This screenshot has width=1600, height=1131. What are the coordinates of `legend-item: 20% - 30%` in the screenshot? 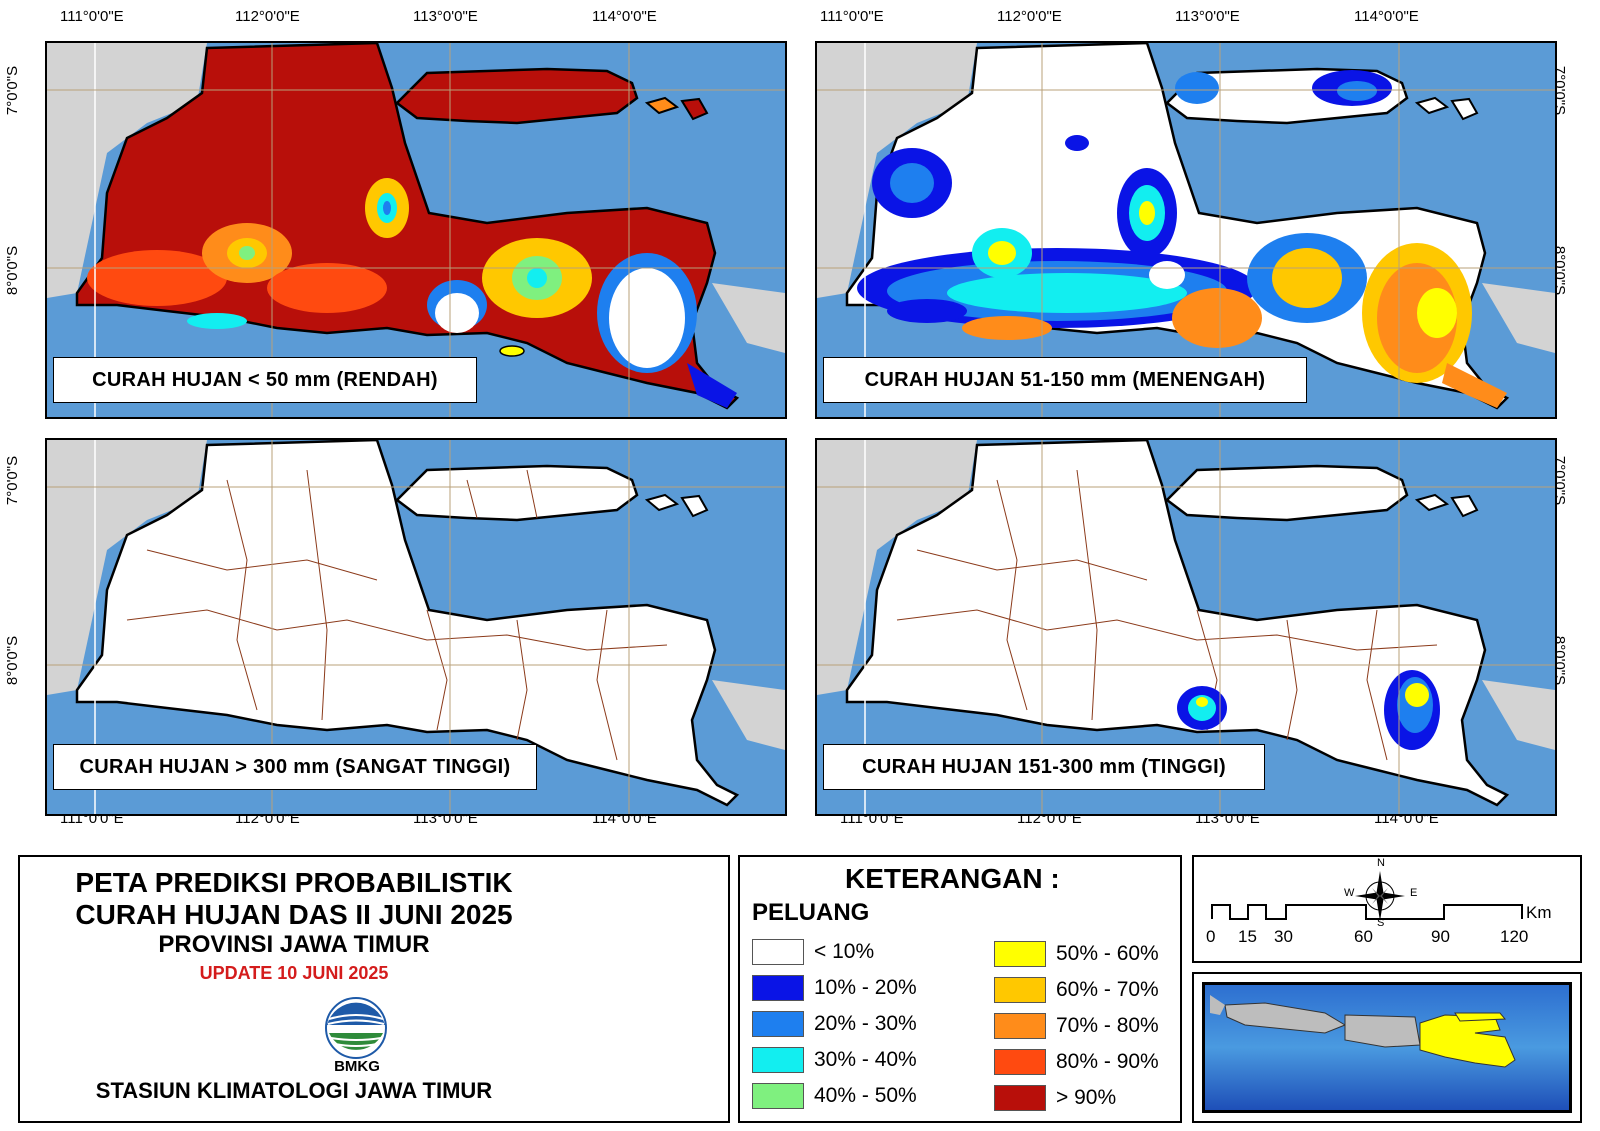 It's located at (834, 1024).